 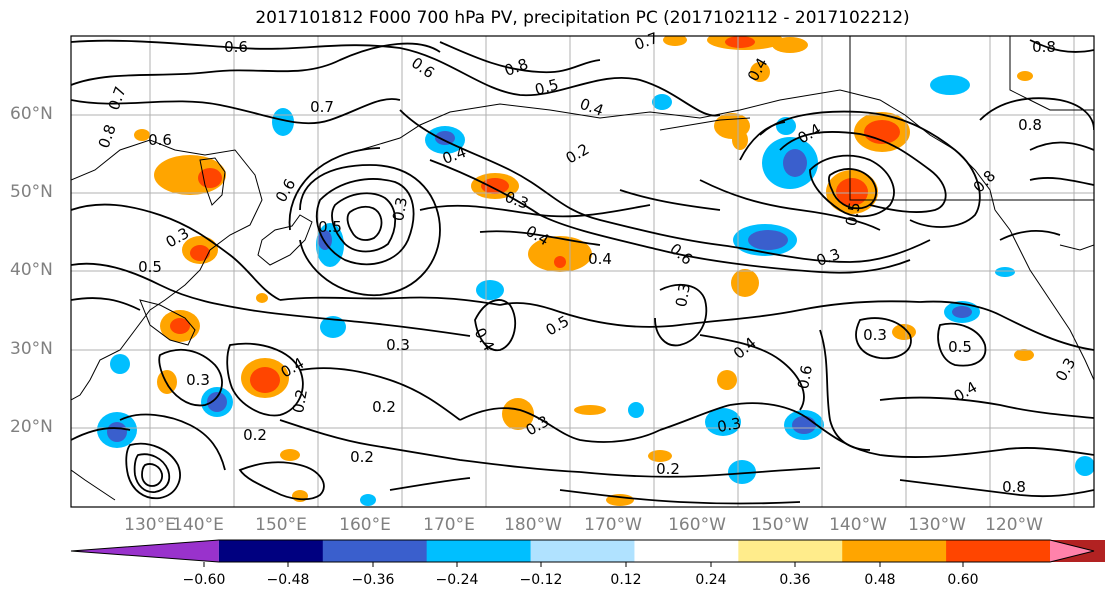 I want to click on colorbar-tick-label: 0.24, so click(x=711, y=580).